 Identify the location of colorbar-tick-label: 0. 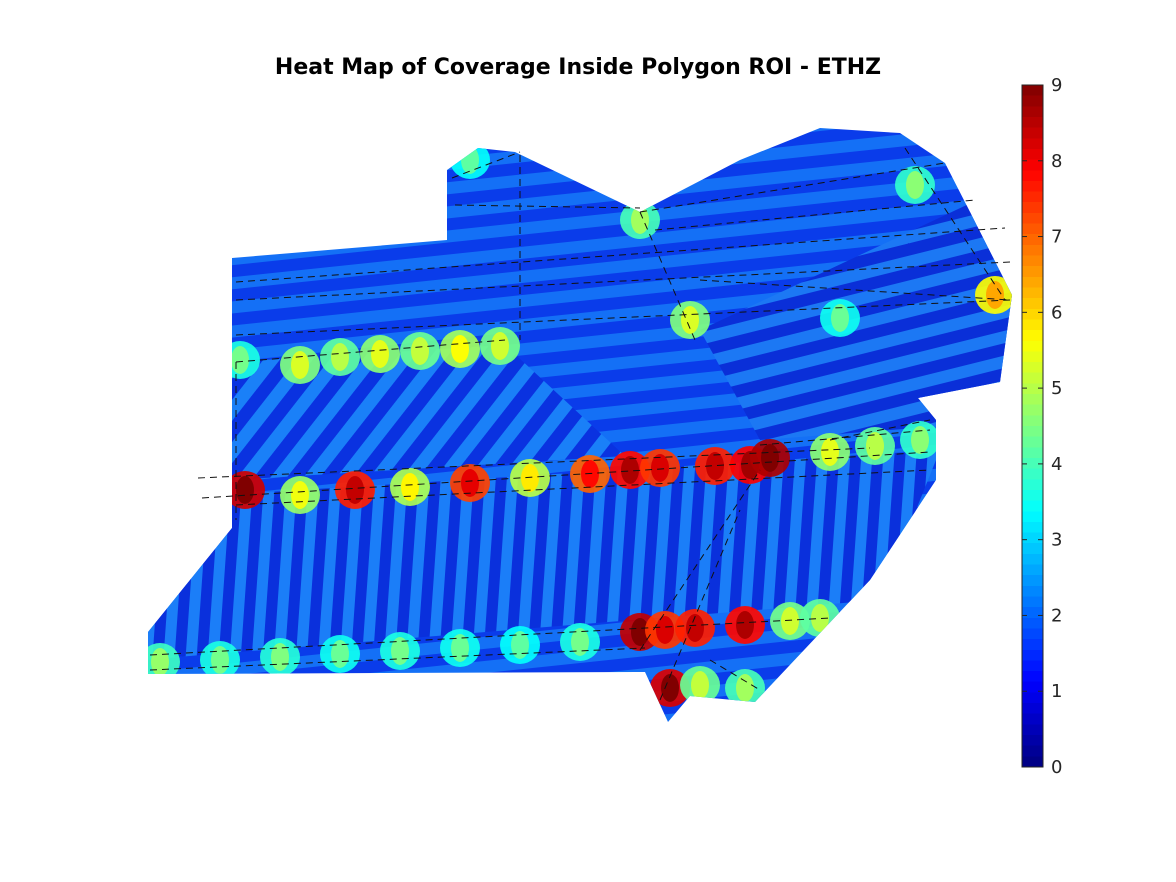
(1056, 767).